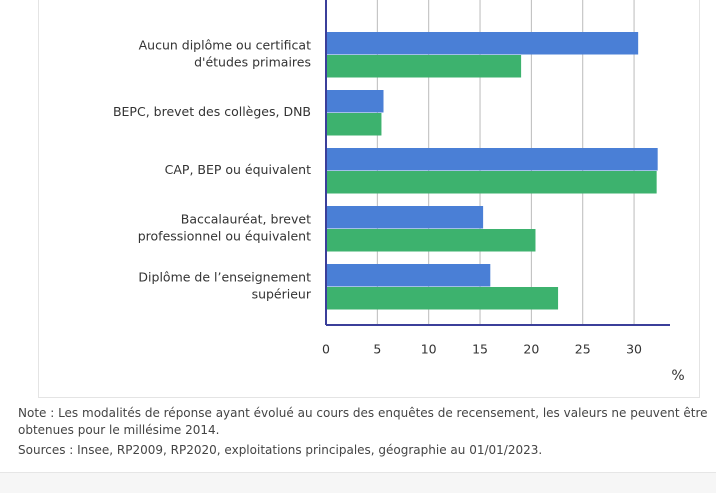 This screenshot has width=716, height=493. Describe the element at coordinates (246, 219) in the screenshot. I see `y-tick-label: Baccalauréat, brevet` at that location.